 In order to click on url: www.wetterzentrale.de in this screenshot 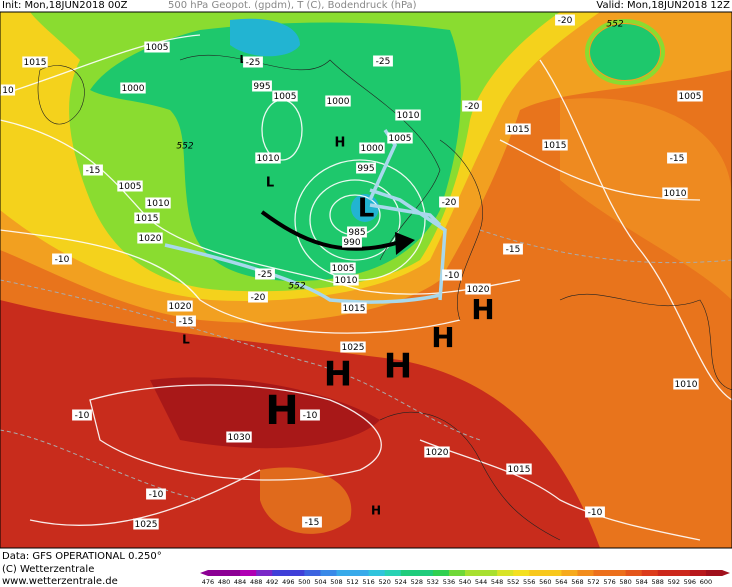, I will do `click(60, 581)`.